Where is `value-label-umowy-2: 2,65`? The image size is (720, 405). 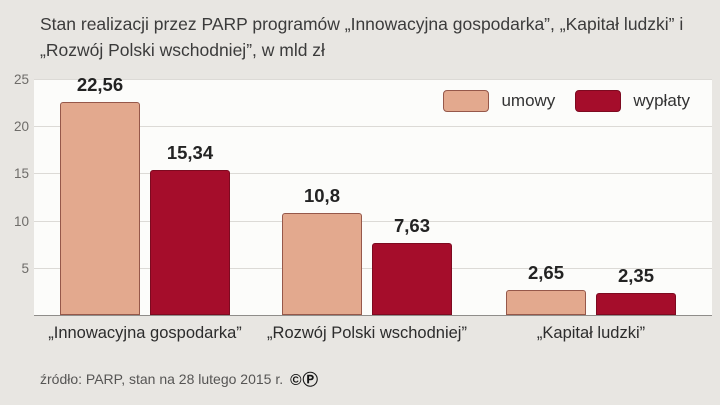 value-label-umowy-2: 2,65 is located at coordinates (545, 272).